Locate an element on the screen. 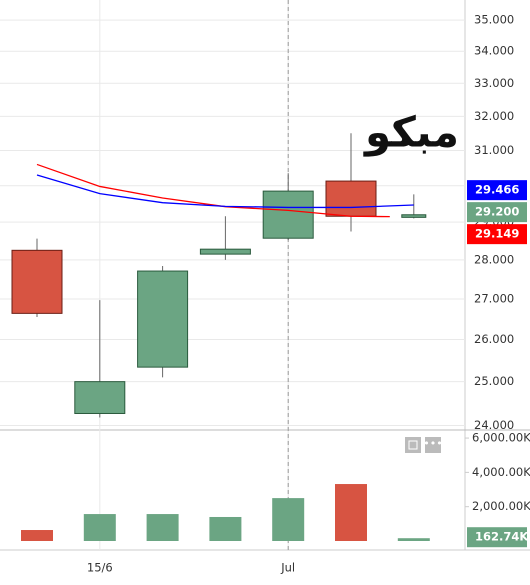  y-tick-label: 33.000 is located at coordinates (494, 83).